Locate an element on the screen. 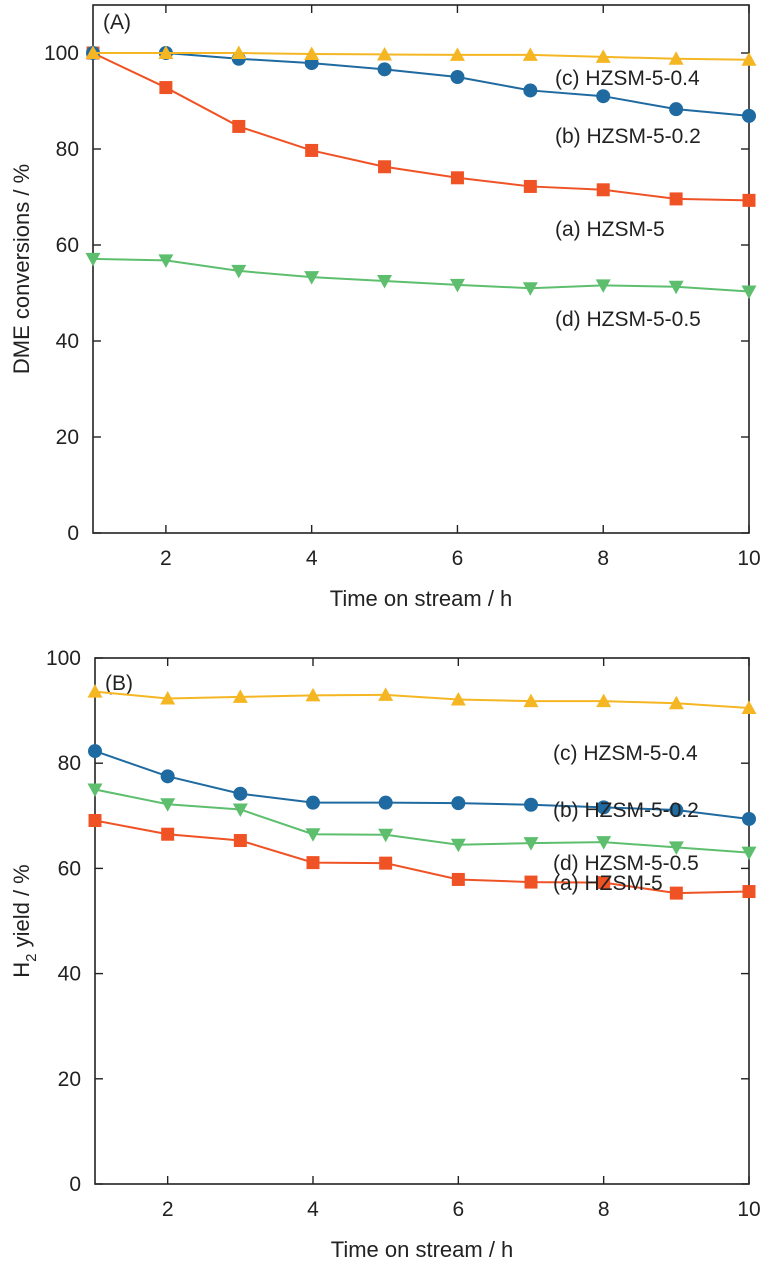 The height and width of the screenshot is (1263, 768). series-label: (a) HZSM-5 is located at coordinates (608, 883).